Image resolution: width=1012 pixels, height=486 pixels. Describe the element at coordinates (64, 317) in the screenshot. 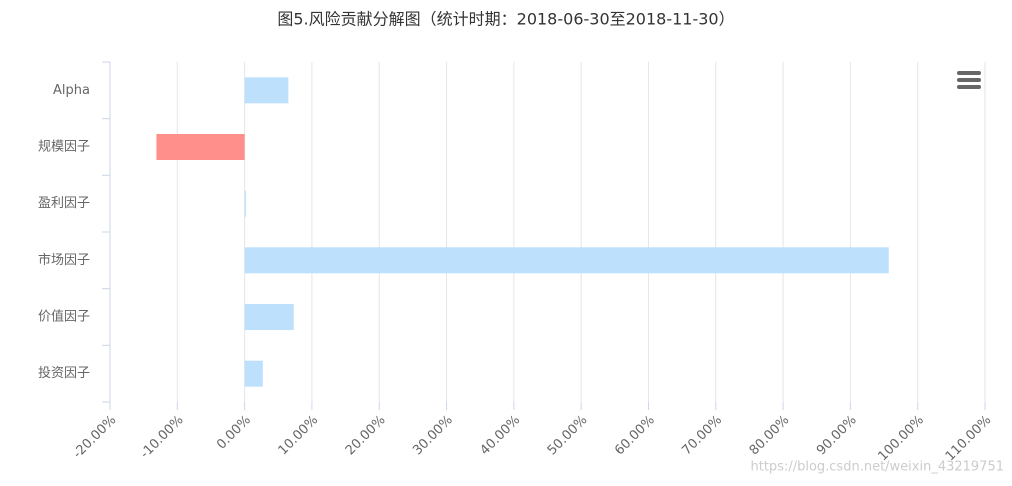

I see `y-tick-label: 价值因子` at that location.